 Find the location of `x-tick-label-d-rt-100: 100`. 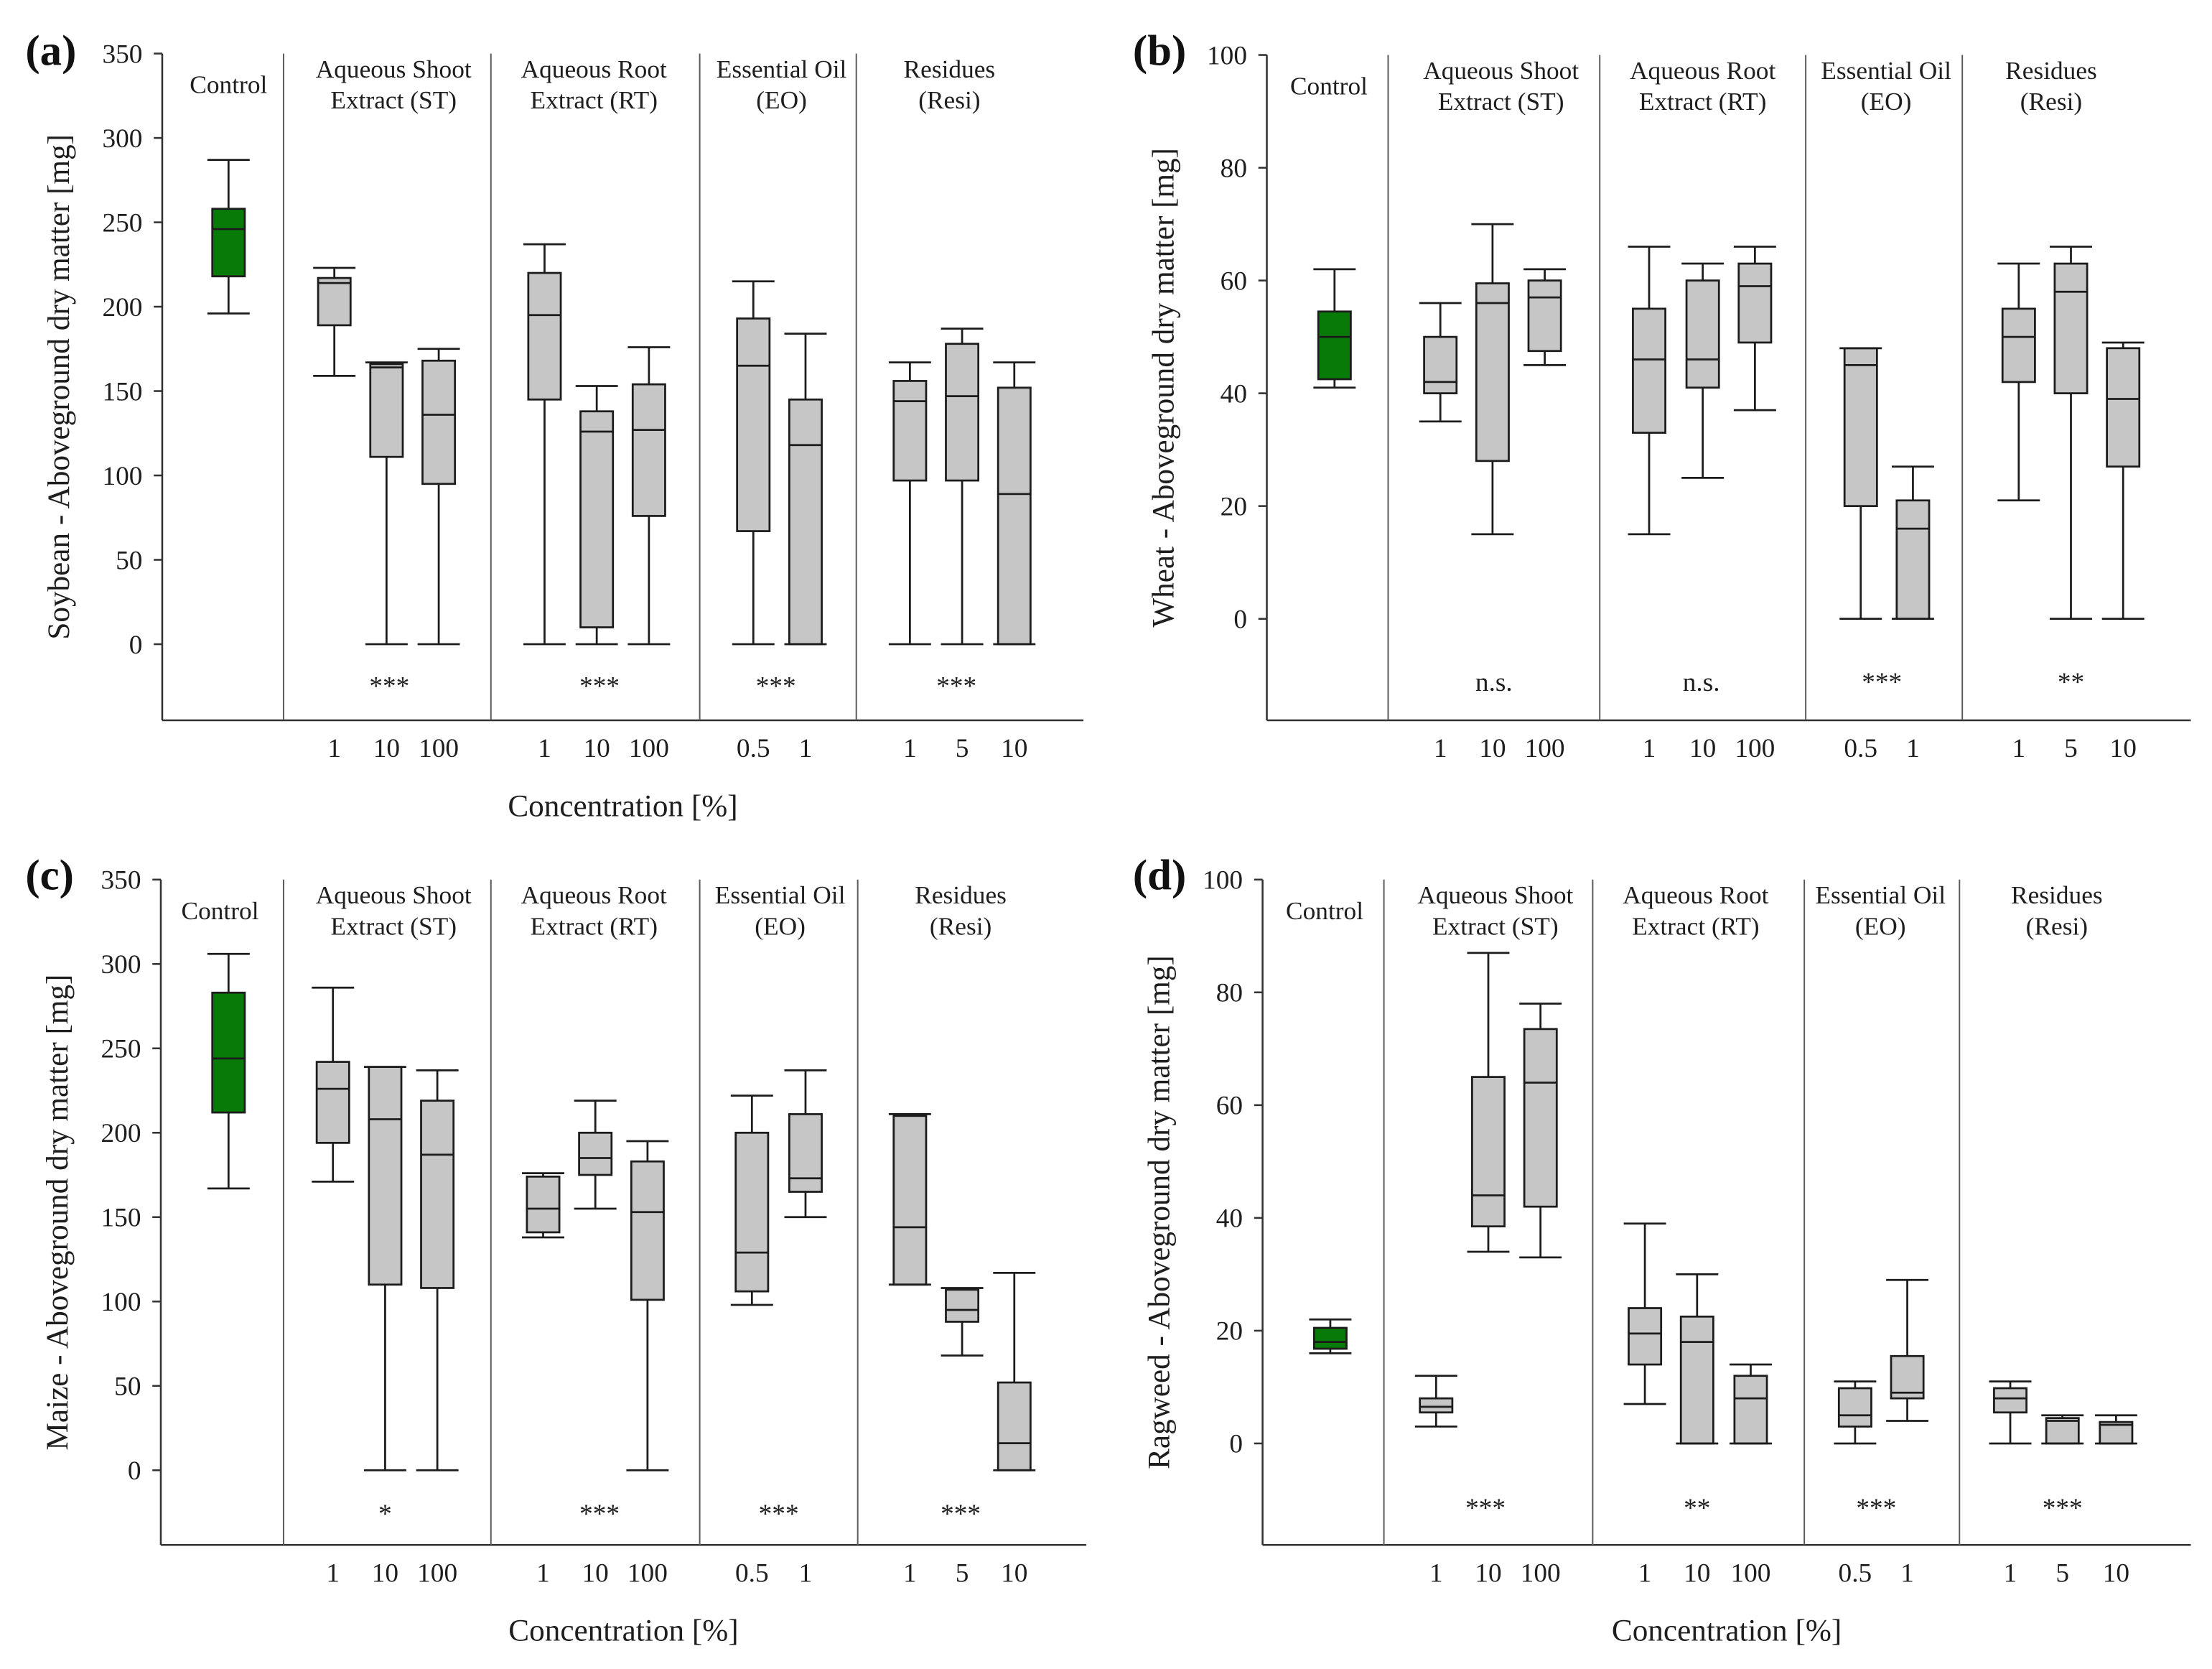

x-tick-label-d-rt-100: 100 is located at coordinates (1750, 1573).